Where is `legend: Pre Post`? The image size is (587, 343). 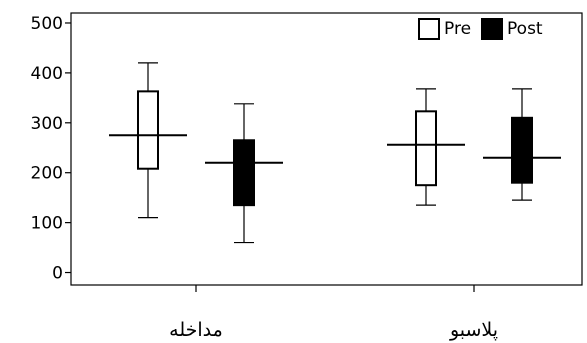
legend: Pre Post is located at coordinates (485, 29).